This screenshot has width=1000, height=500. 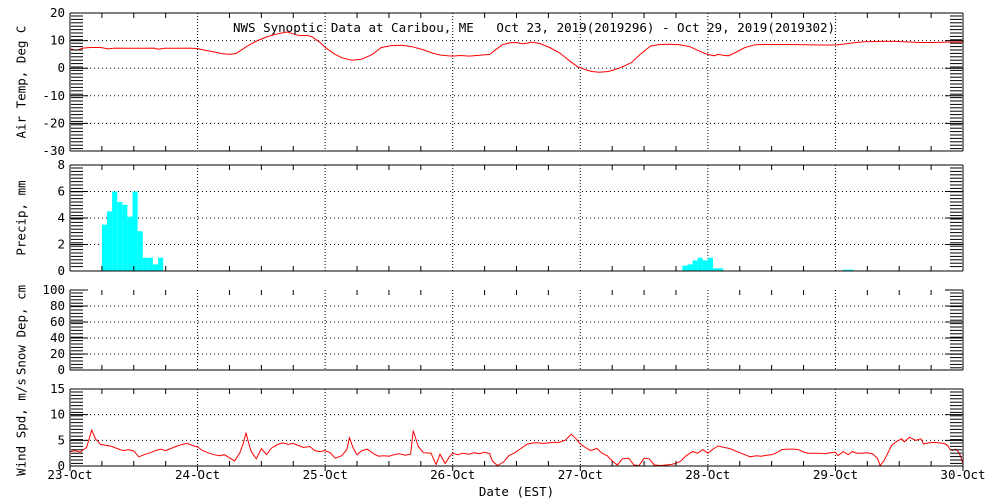 What do you see at coordinates (61, 217) in the screenshot?
I see `tick-label: 4` at bounding box center [61, 217].